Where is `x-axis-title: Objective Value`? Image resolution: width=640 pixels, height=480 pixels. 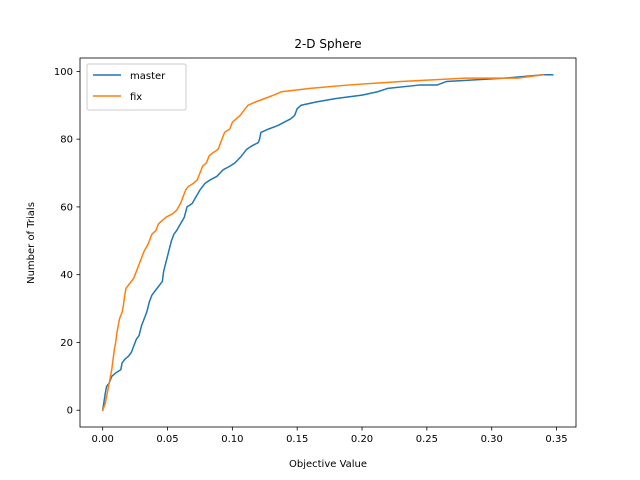 x-axis-title: Objective Value is located at coordinates (328, 464).